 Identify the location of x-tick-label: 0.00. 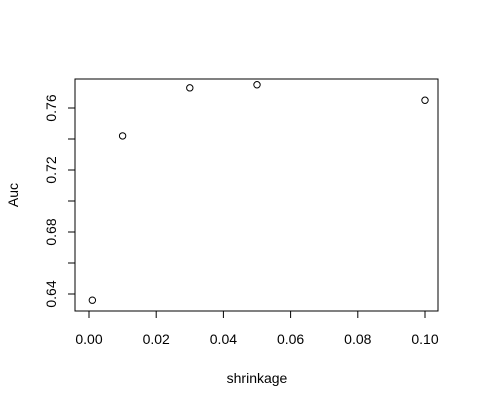
(88, 339).